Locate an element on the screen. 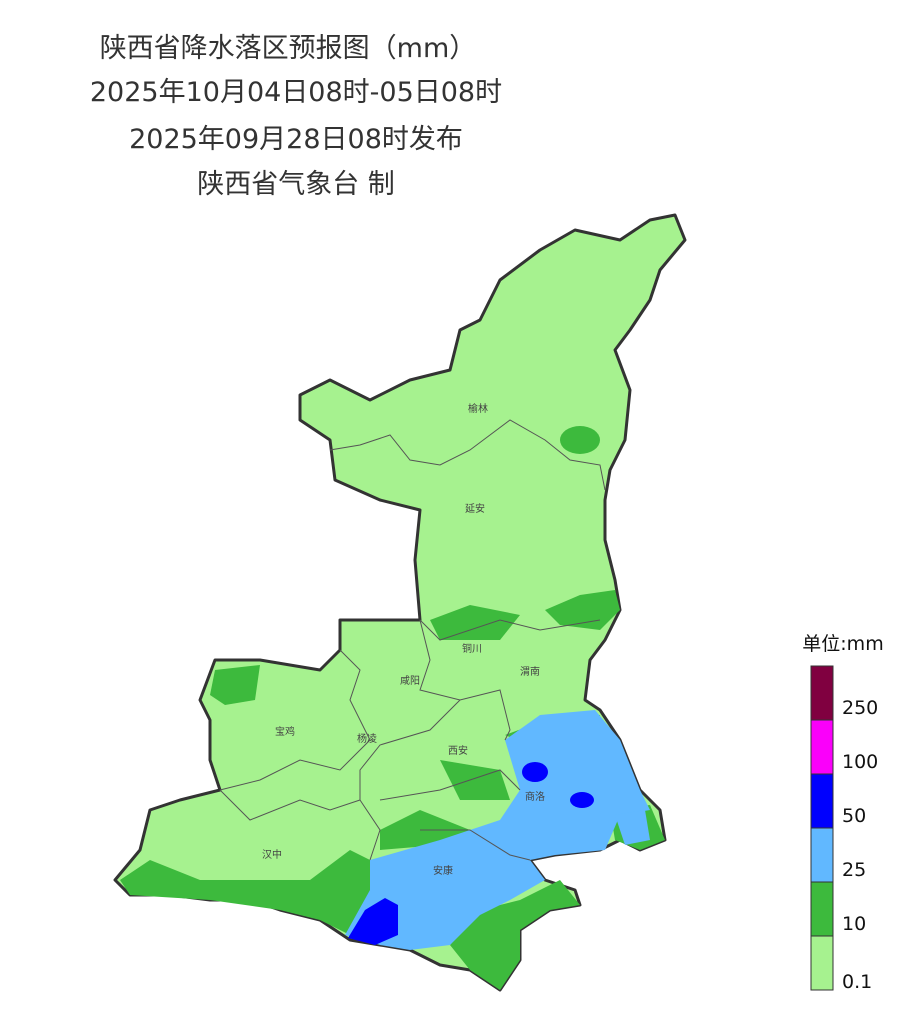 The image size is (900, 1024). city-label: 安康 is located at coordinates (443, 870).